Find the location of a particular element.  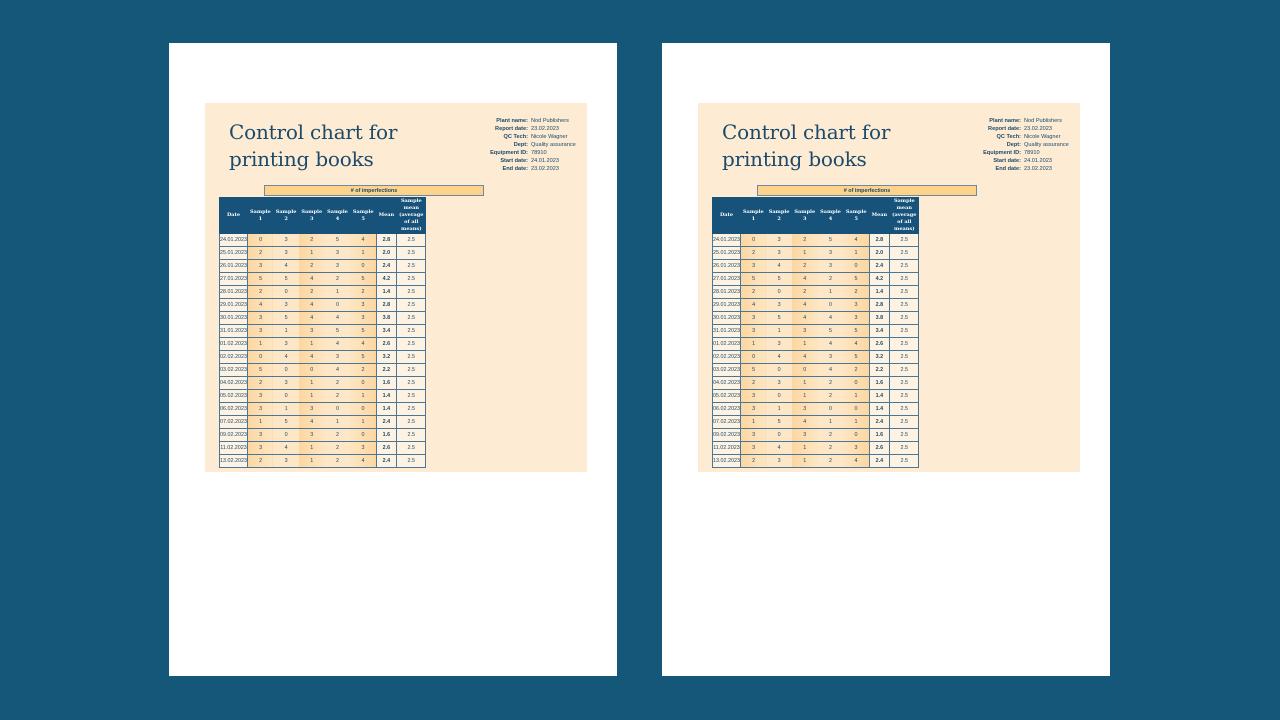

table-row: 27.01.2023 5 5 4 2 5 4.2 2.5 is located at coordinates (816, 279).